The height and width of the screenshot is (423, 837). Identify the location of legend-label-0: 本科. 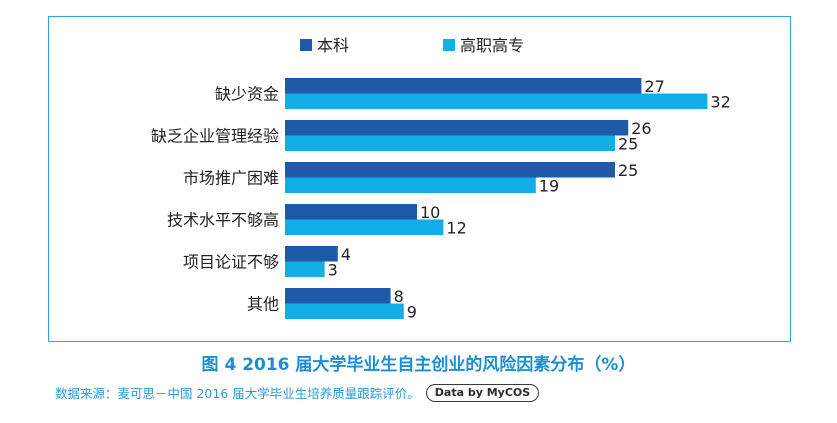
(333, 45).